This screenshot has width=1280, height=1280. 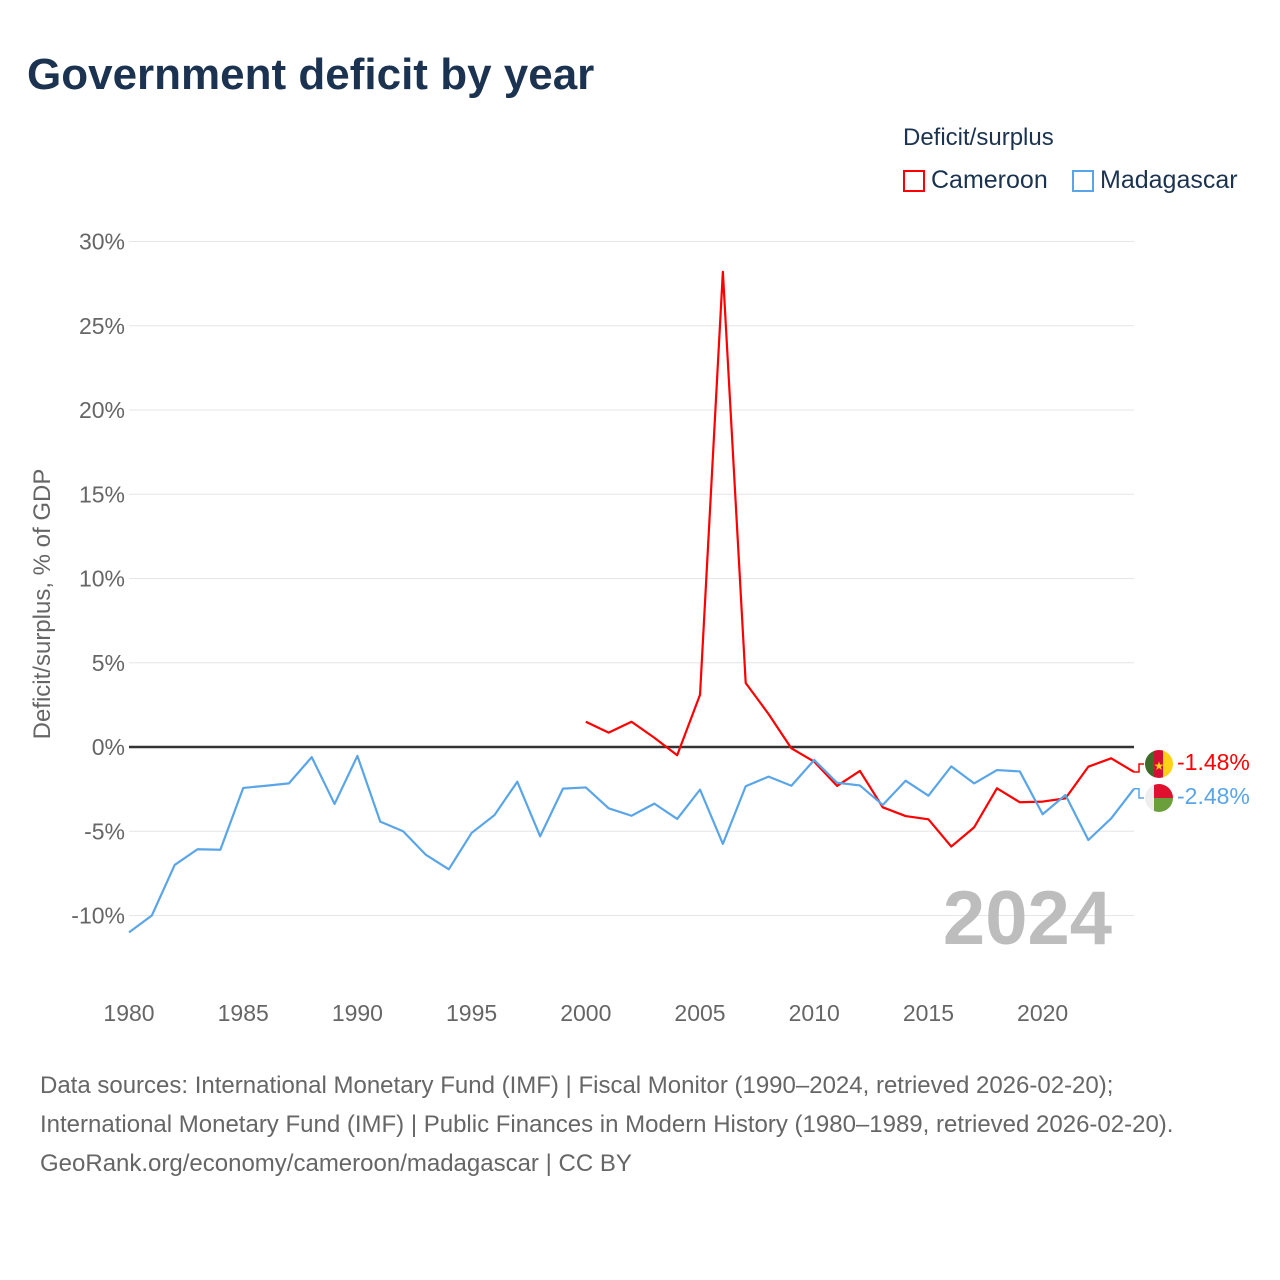 What do you see at coordinates (108, 747) in the screenshot?
I see `y-tick-label: 0%` at bounding box center [108, 747].